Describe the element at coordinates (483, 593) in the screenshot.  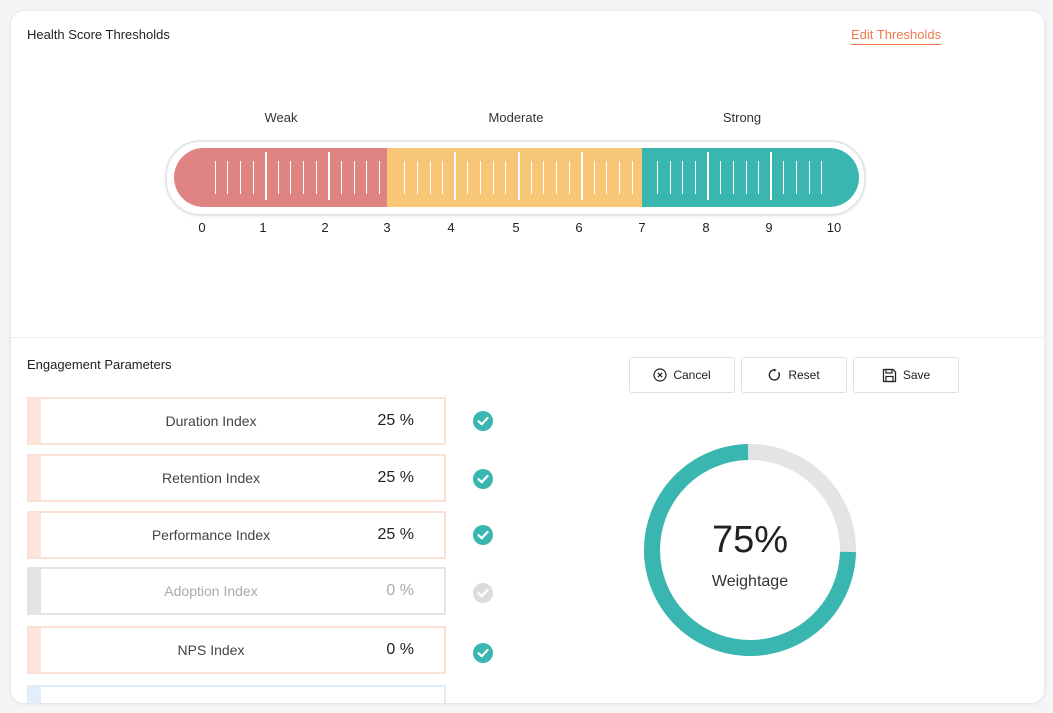
I see `check-circle-icon-disabled` at that location.